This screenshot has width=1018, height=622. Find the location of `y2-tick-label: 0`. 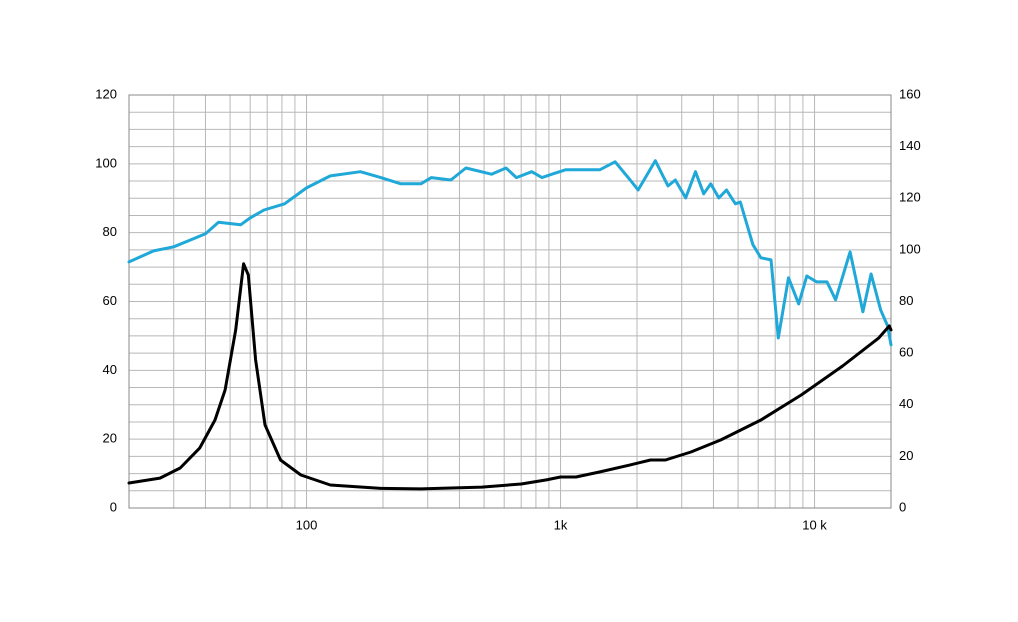

y2-tick-label: 0 is located at coordinates (902, 506).